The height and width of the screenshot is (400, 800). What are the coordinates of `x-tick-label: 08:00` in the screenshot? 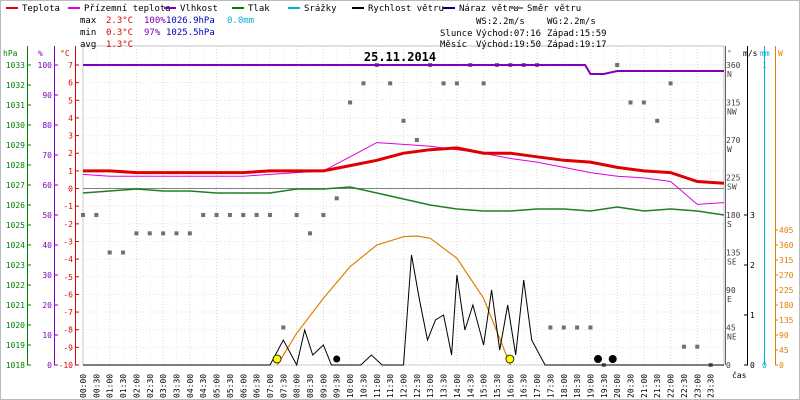 It's located at (297, 386).